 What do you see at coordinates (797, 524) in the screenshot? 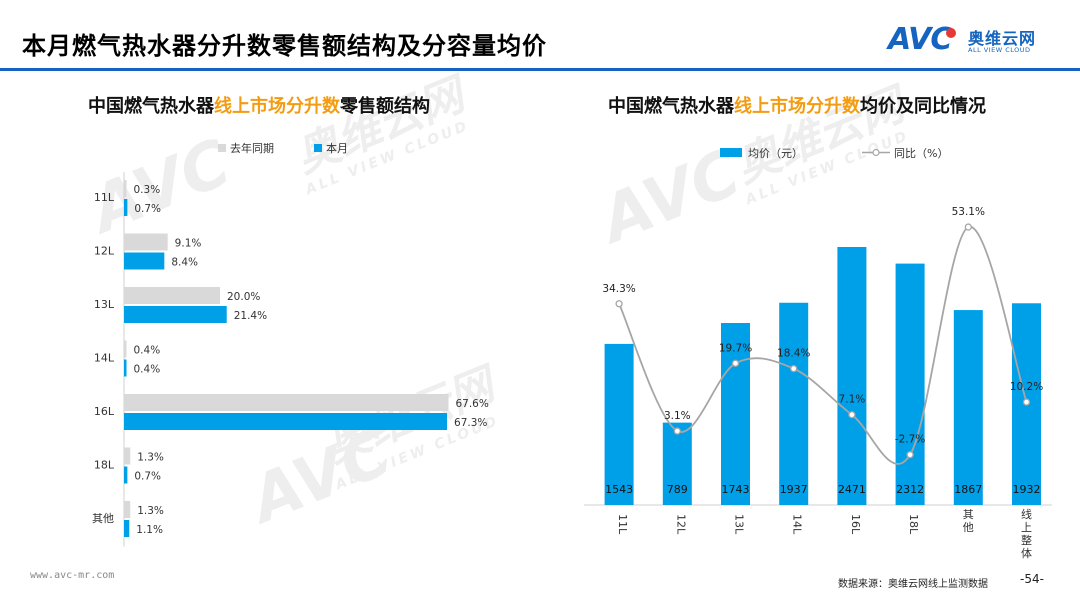
I see `x-tick-label: 14L` at bounding box center [797, 524].